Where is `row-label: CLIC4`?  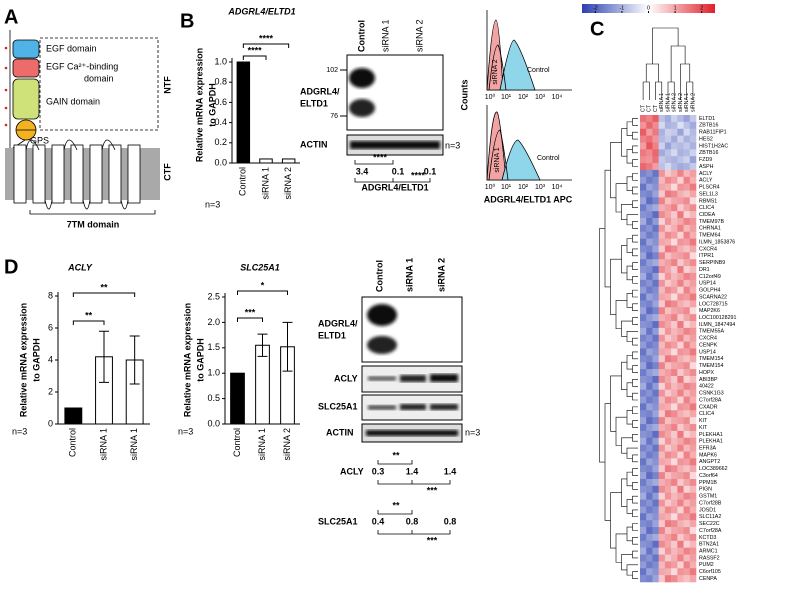 row-label: CLIC4 is located at coordinates (706, 414).